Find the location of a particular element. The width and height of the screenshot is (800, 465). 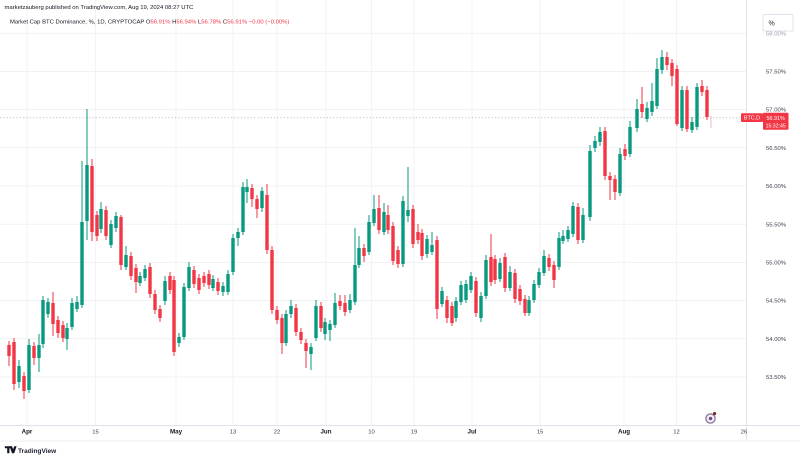

svg-text: 58.00% is located at coordinates (776, 34).